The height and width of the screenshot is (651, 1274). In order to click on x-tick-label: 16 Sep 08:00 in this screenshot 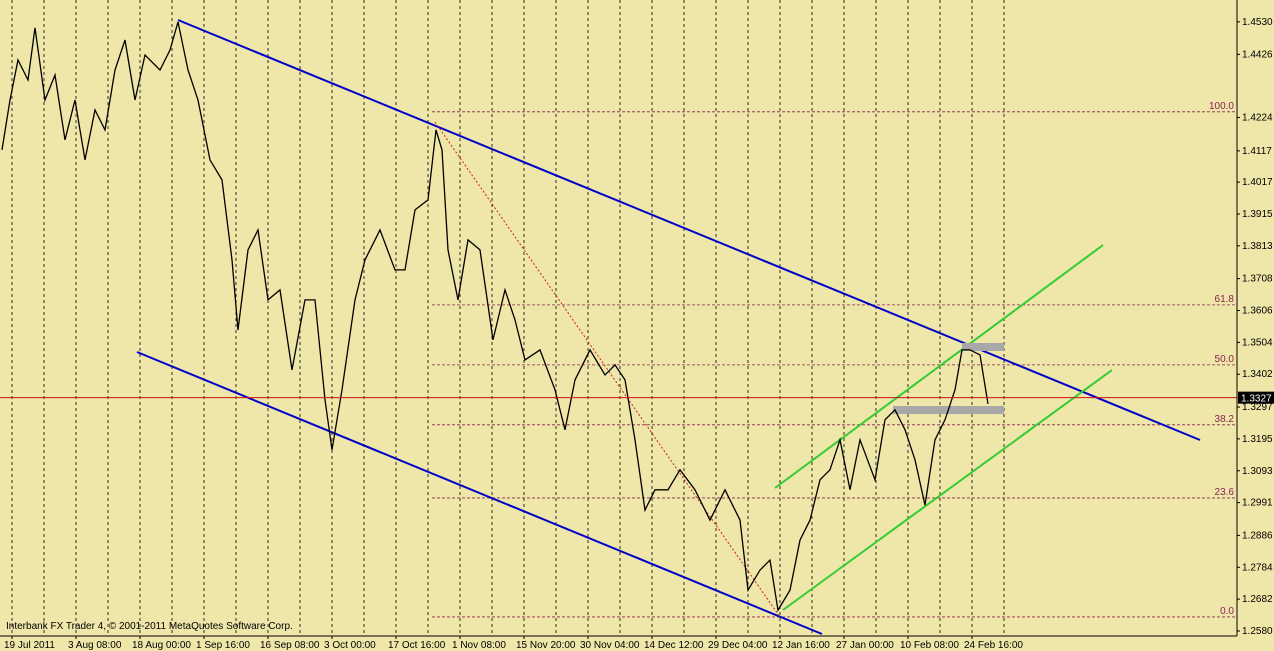, I will do `click(290, 645)`.